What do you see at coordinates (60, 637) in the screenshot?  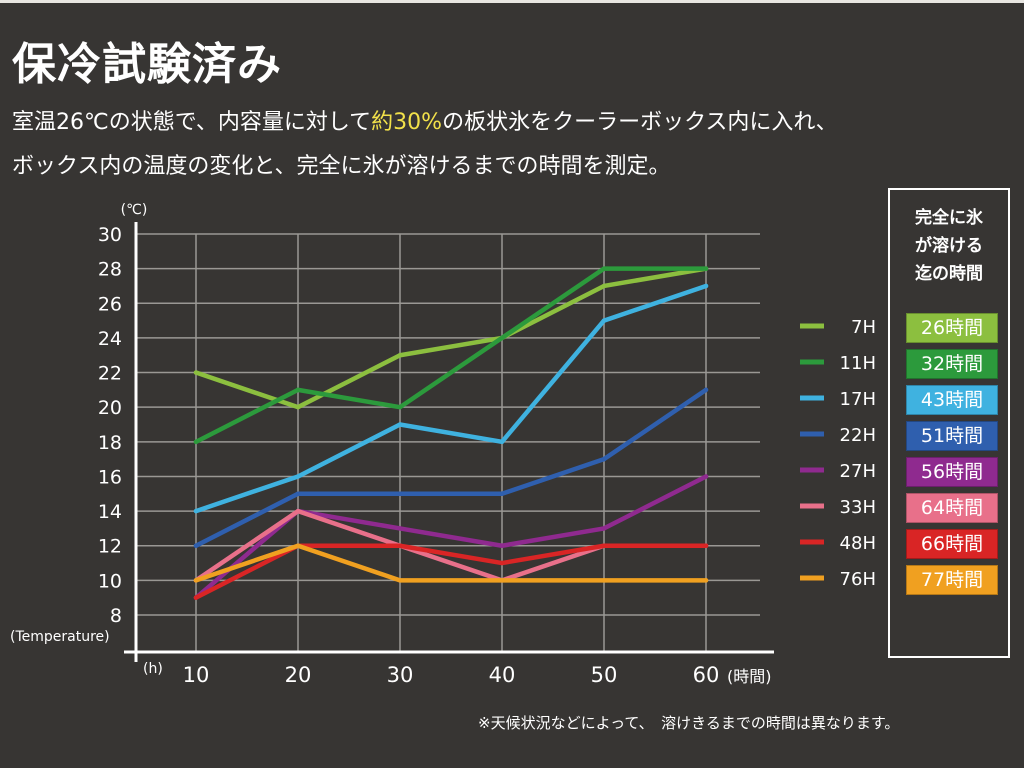 I see `y-axis-title: (Temperature)` at bounding box center [60, 637].